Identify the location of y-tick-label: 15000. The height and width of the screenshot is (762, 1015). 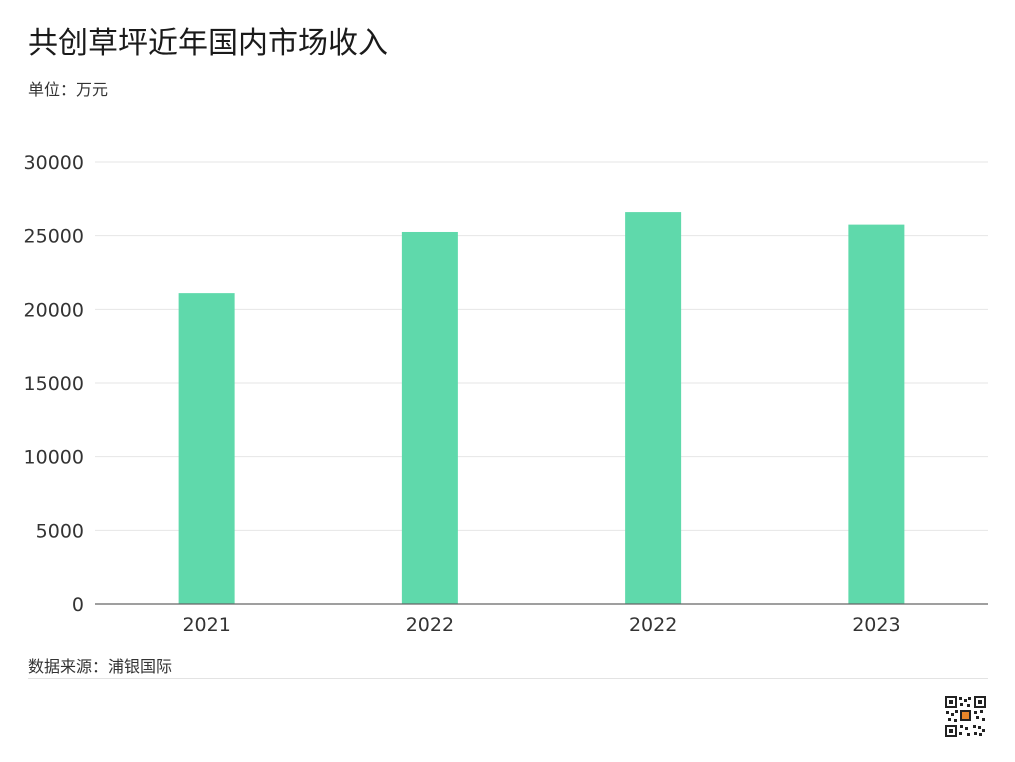
(54, 384).